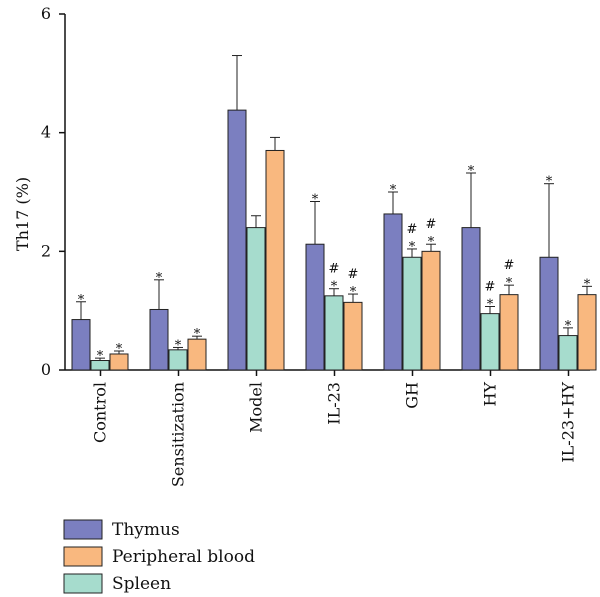  Describe the element at coordinates (568, 422) in the screenshot. I see `x-tick-label: IL-23+HY` at that location.